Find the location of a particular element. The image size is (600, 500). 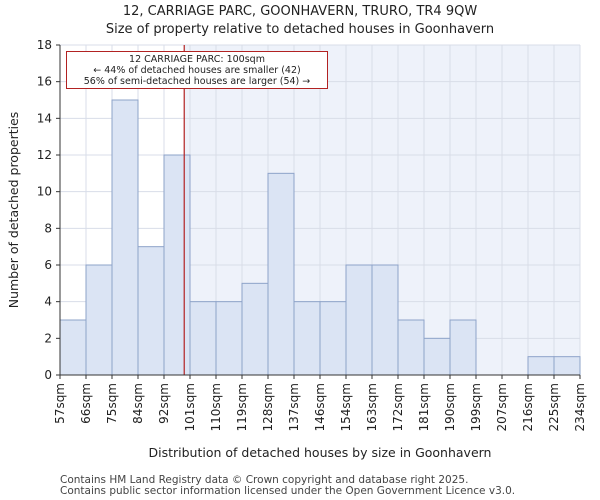

bar-101sqm is located at coordinates (203, 338).